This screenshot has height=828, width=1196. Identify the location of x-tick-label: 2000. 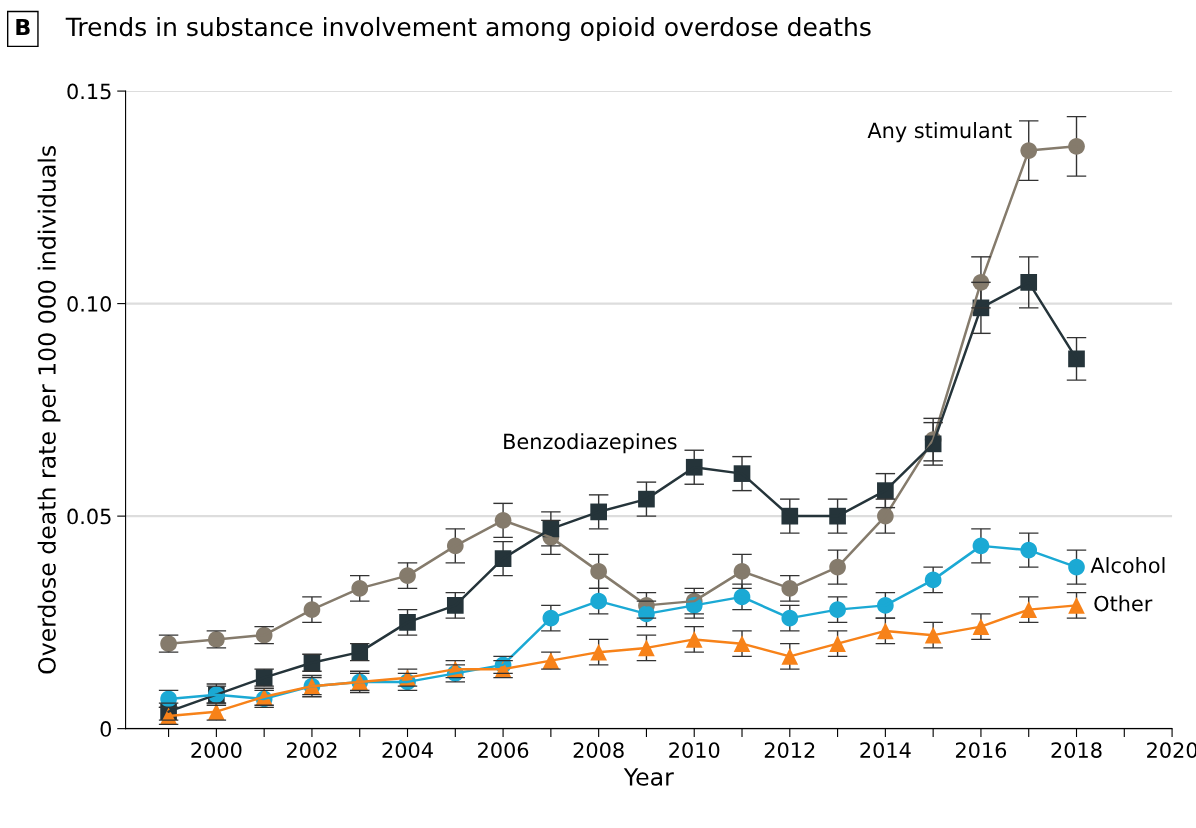
(216, 750).